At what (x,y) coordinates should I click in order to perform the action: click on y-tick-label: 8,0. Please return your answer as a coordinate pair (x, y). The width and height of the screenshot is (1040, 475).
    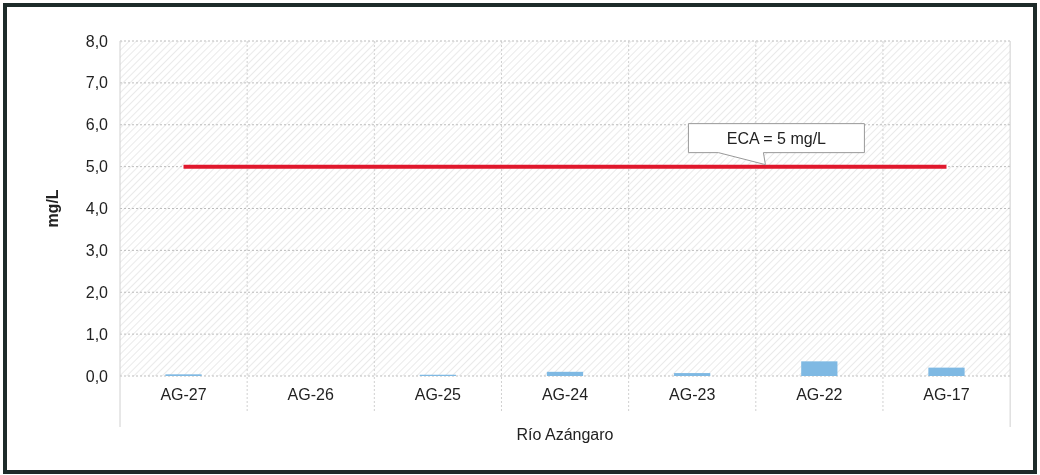
    Looking at the image, I should click on (97, 41).